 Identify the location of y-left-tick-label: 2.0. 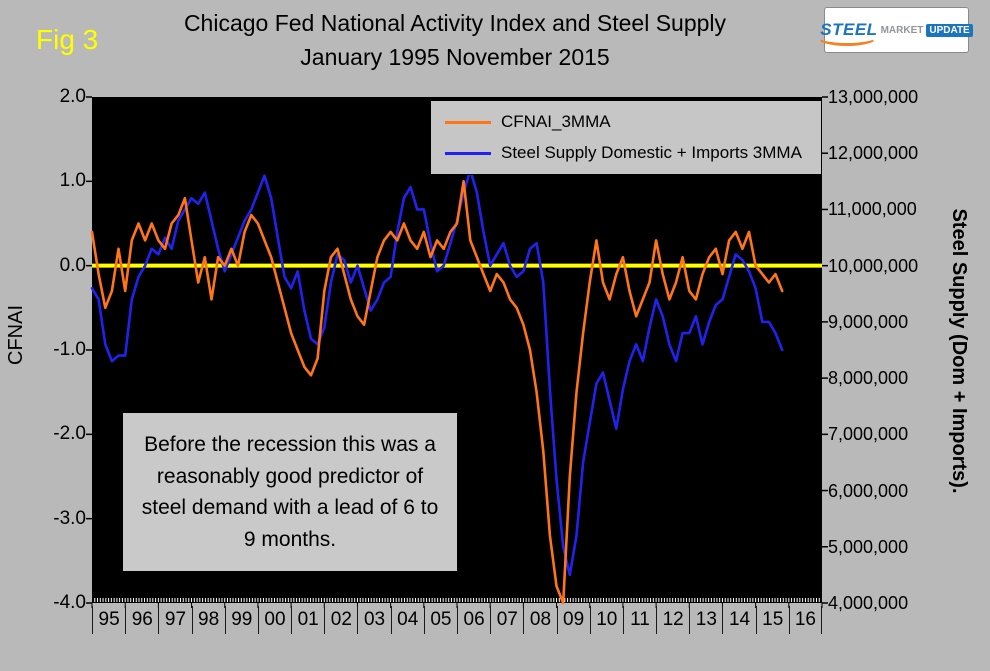
(72, 96).